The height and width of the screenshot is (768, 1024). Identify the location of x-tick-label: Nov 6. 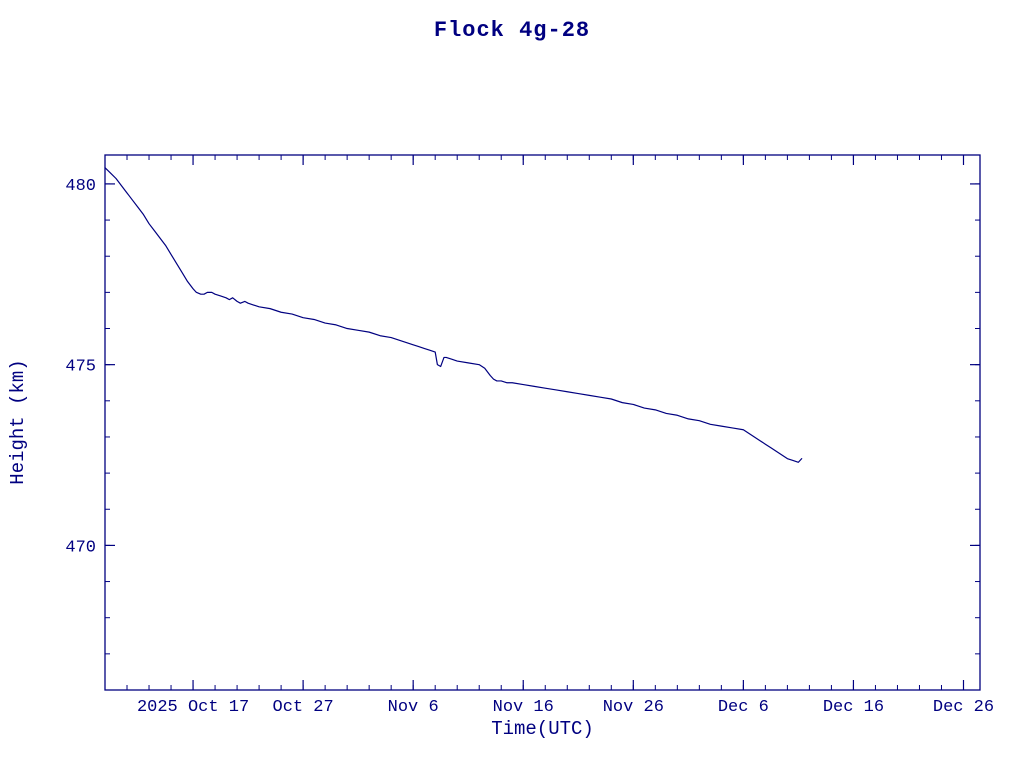
(413, 707).